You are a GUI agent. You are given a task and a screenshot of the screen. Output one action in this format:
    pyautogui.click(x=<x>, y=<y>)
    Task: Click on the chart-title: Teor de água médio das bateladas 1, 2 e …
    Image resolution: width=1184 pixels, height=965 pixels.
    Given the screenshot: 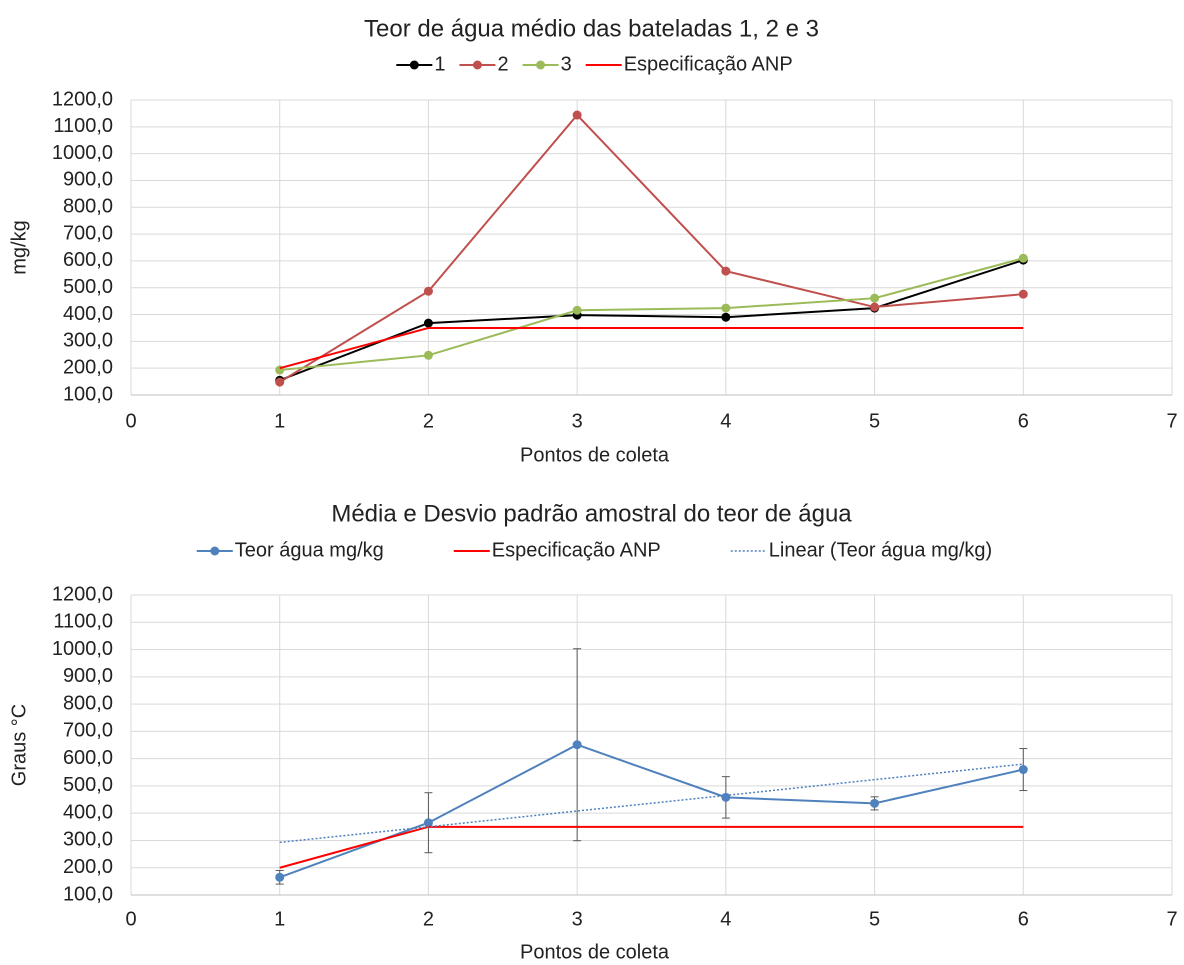 What is the action you would take?
    pyautogui.click(x=591, y=28)
    